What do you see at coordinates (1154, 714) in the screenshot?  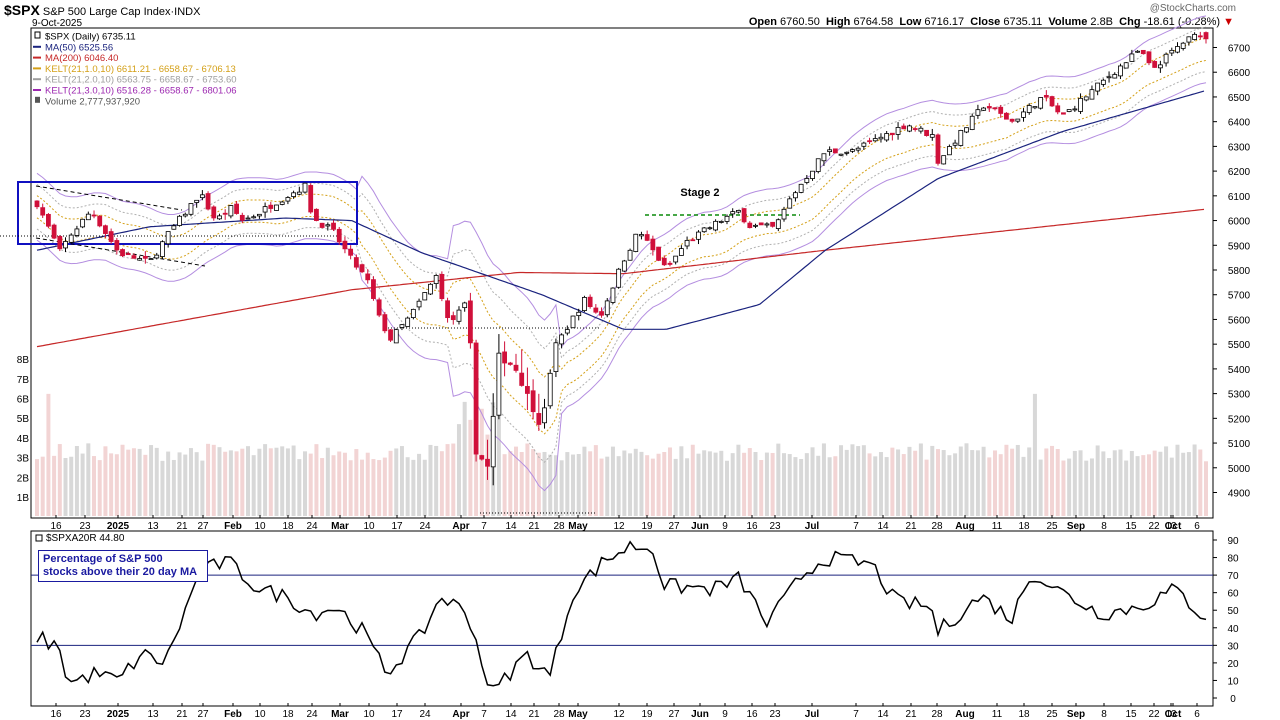 I see `x-tick-label: 22` at bounding box center [1154, 714].